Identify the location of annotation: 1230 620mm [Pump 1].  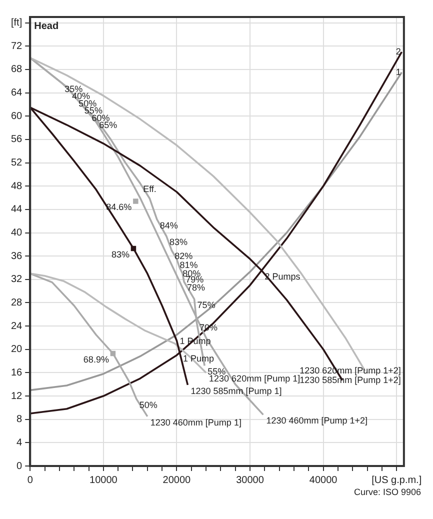
(254, 379).